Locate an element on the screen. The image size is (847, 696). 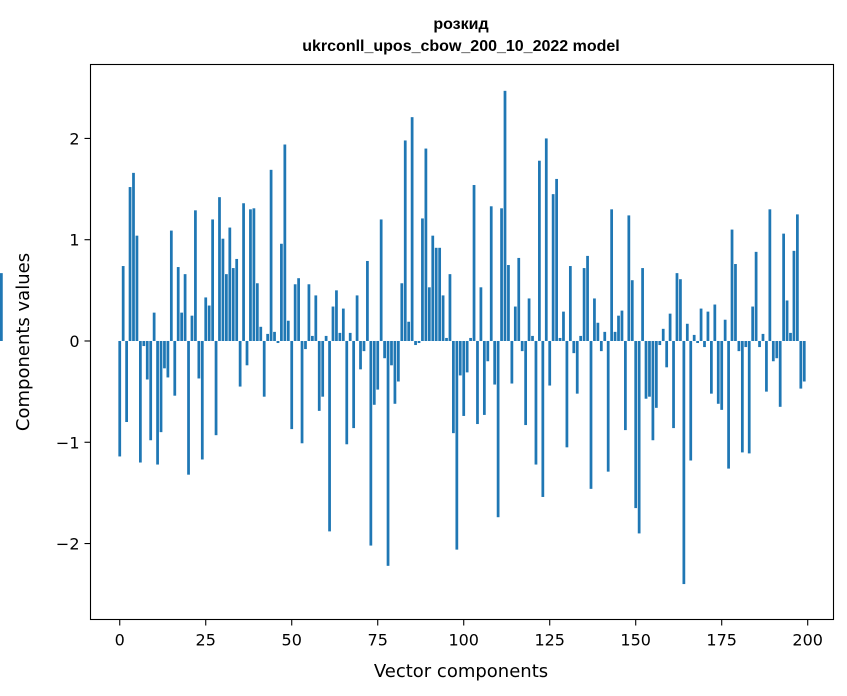
chart-subtitle: ukrconll_upos_cbow_200_10_2022 model is located at coordinates (460, 46).